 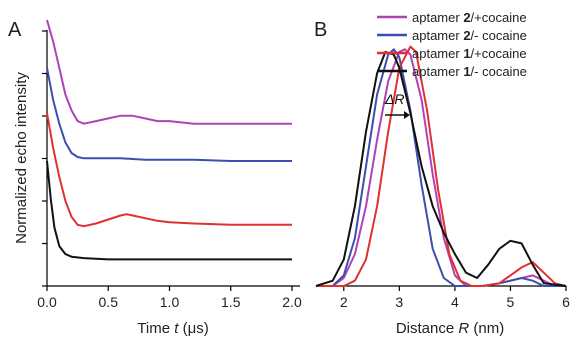 What do you see at coordinates (21, 158) in the screenshot?
I see `panel-a-y-axis-label: Normalized echo intensity` at bounding box center [21, 158].